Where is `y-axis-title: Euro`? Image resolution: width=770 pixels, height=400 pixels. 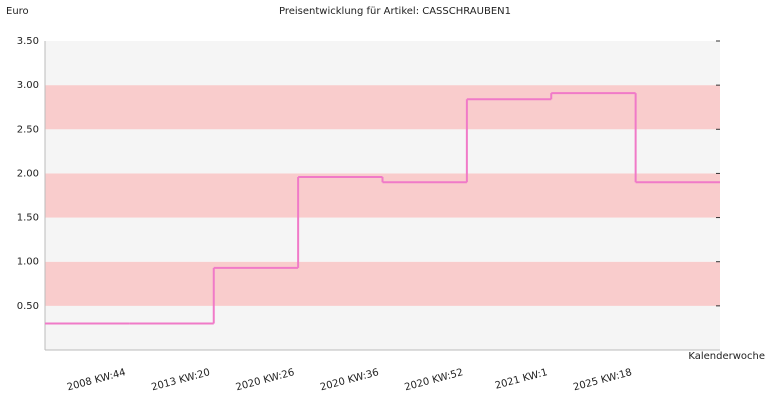
y-axis-title: Euro is located at coordinates (17, 11).